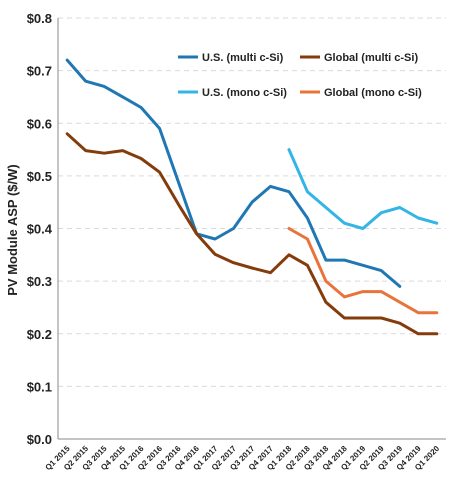 The width and height of the screenshot is (463, 489). I want to click on y-tick-label: $0.7, so click(39, 71).